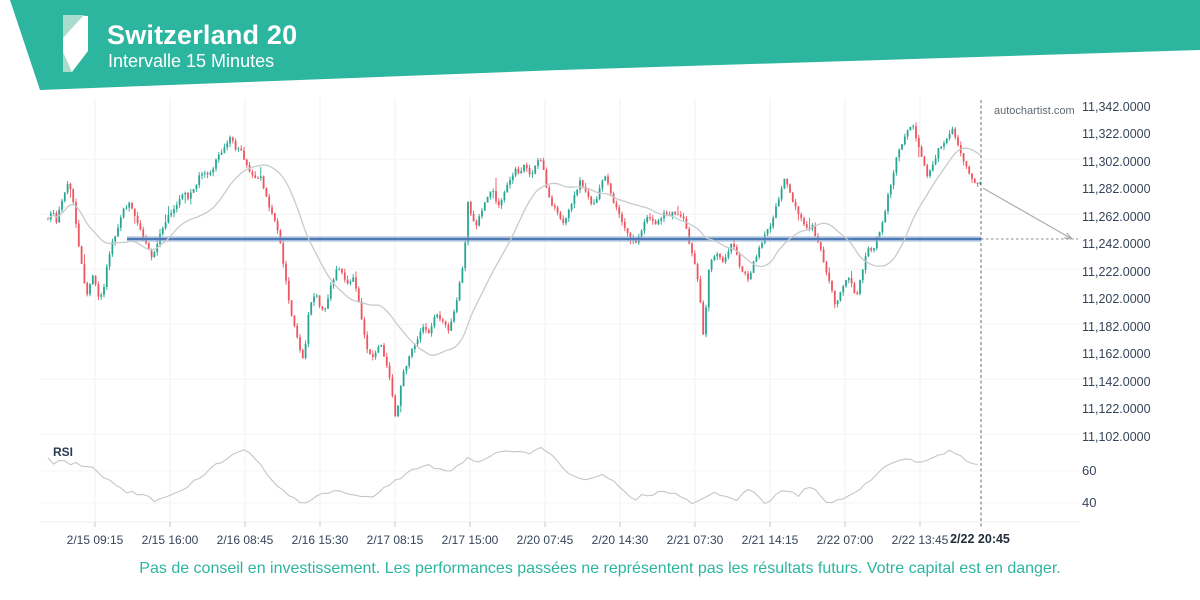 This screenshot has height=600, width=1200. What do you see at coordinates (1089, 502) in the screenshot?
I see `rsi-axis-label: 40` at bounding box center [1089, 502].